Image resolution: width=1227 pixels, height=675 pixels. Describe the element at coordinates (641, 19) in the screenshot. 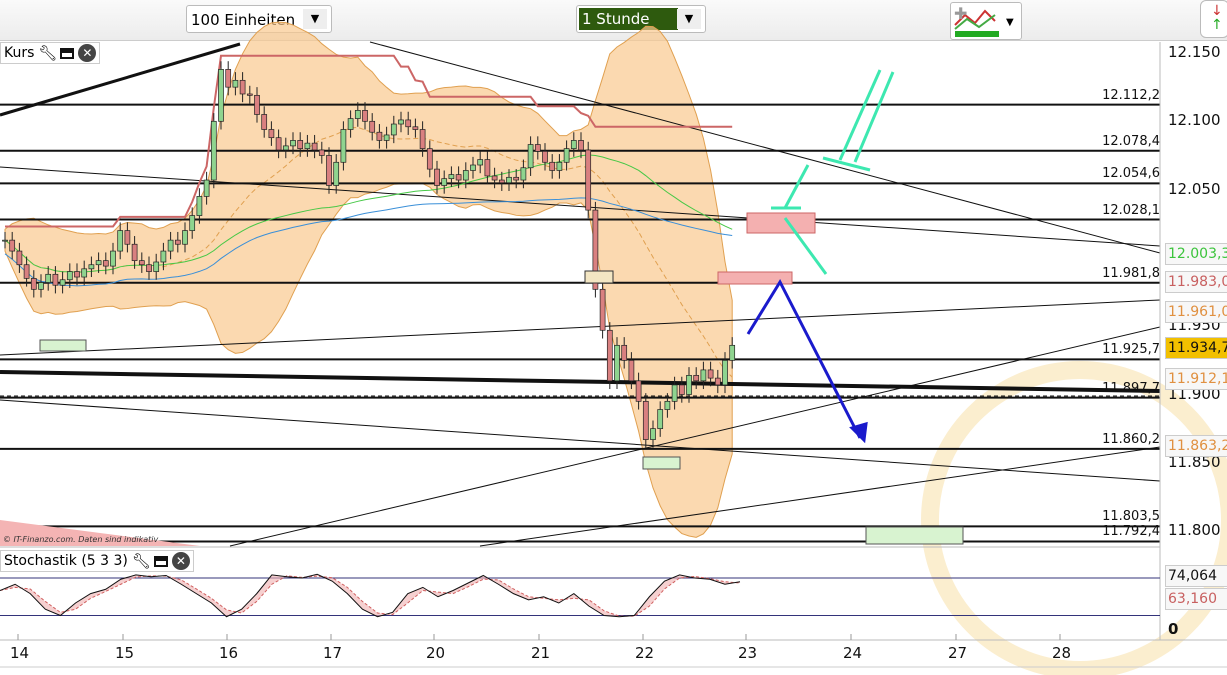

I see `period-select: 1 Stunde ▼` at that location.